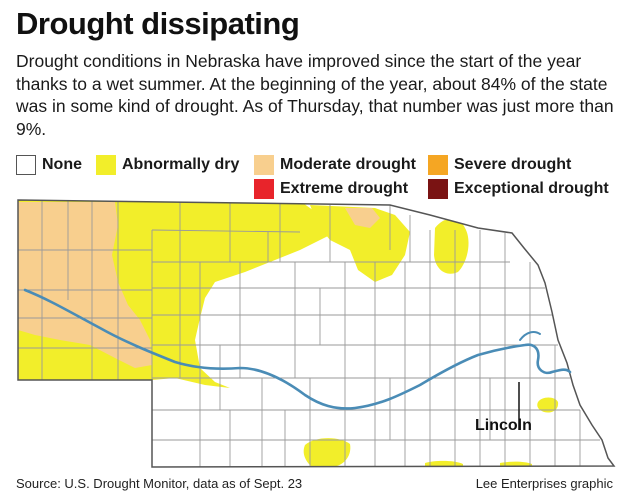 The height and width of the screenshot is (500, 631). I want to click on legend-label: Abnormally dry, so click(181, 164).